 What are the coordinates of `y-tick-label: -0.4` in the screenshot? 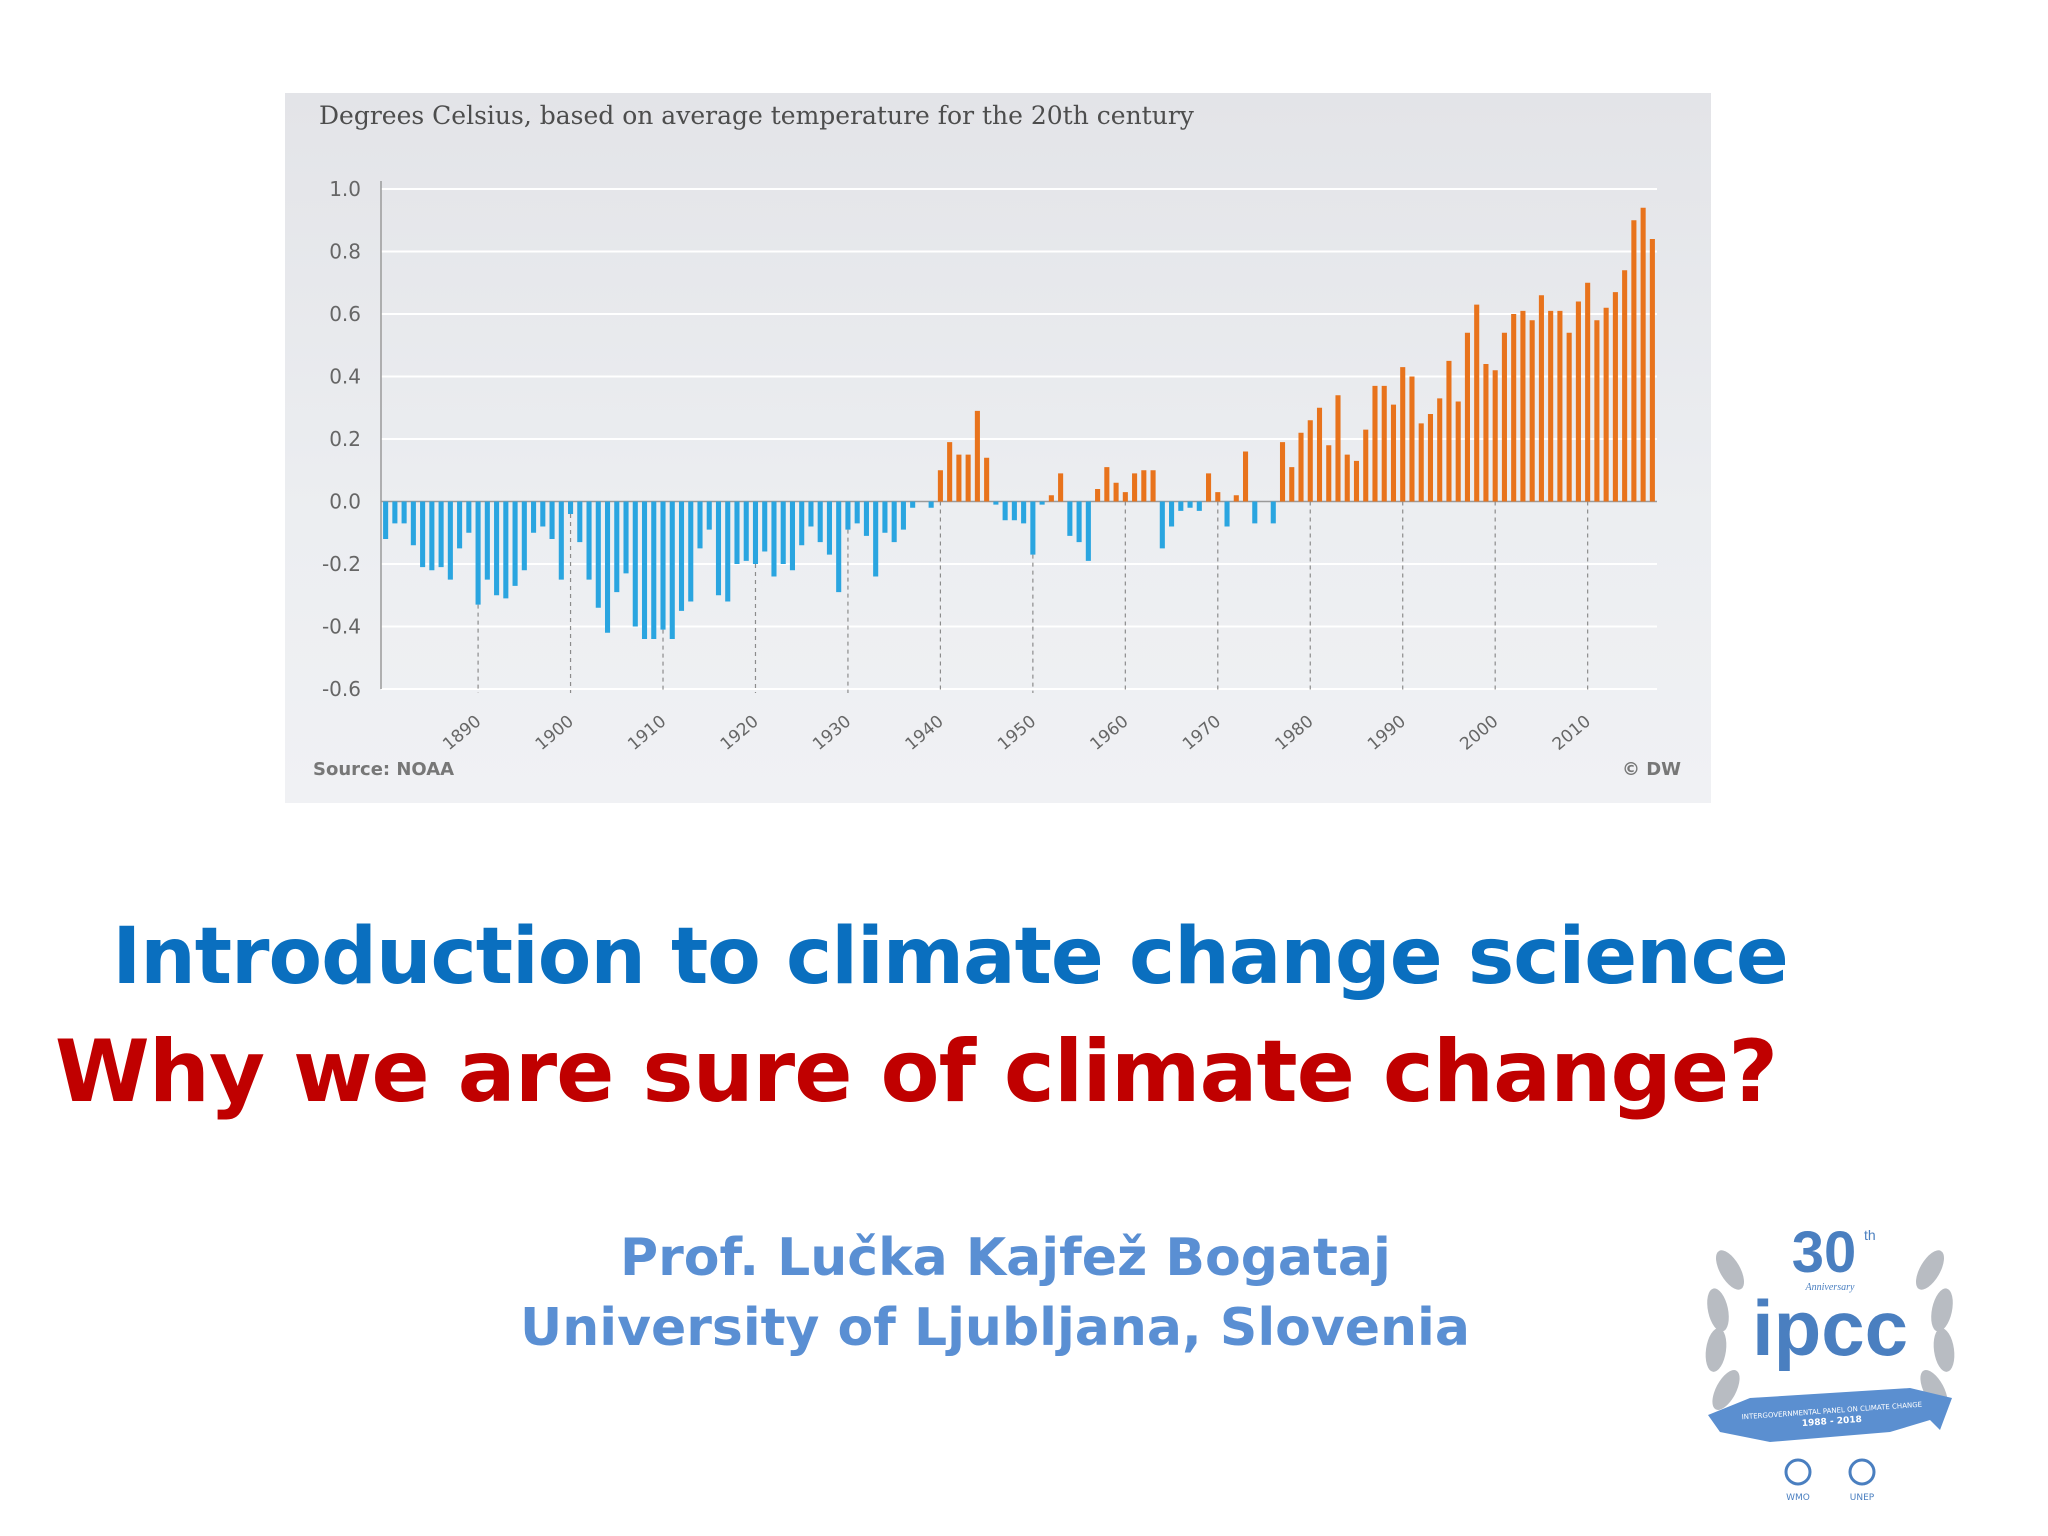 It's located at (341, 627).